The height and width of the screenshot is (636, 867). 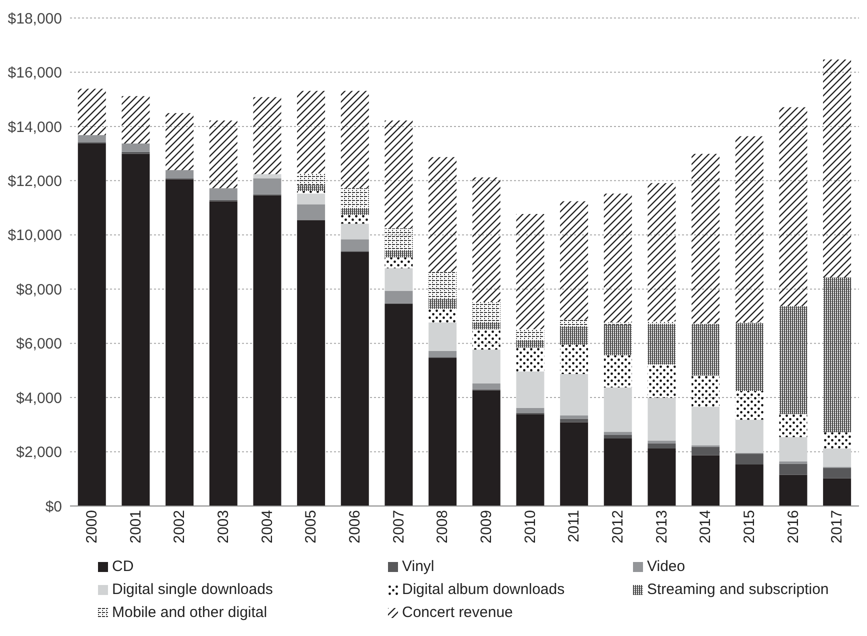 What do you see at coordinates (35, 127) in the screenshot?
I see `y-tick-label: $14,000` at bounding box center [35, 127].